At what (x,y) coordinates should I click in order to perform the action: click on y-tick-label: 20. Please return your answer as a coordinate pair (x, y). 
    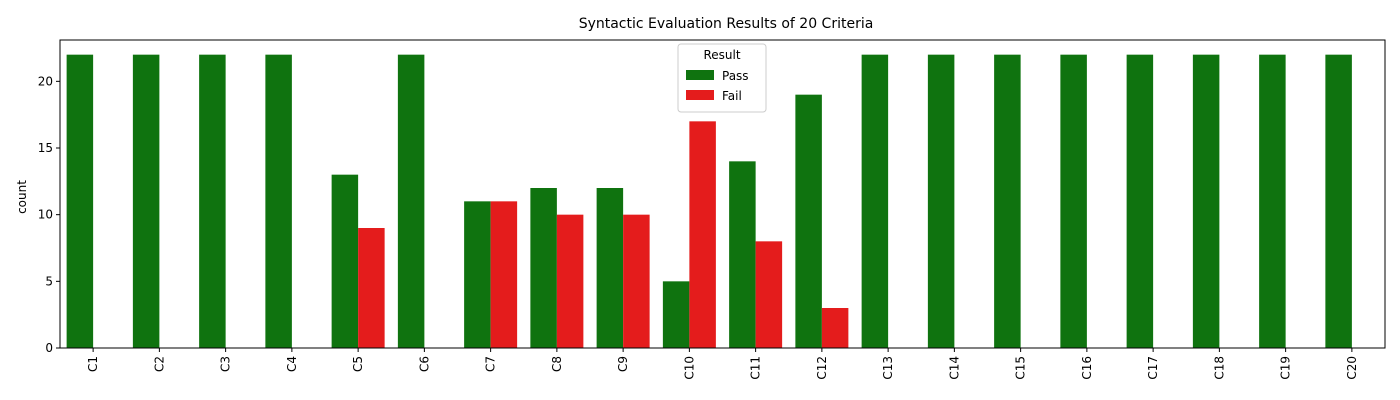
    Looking at the image, I should click on (45, 81).